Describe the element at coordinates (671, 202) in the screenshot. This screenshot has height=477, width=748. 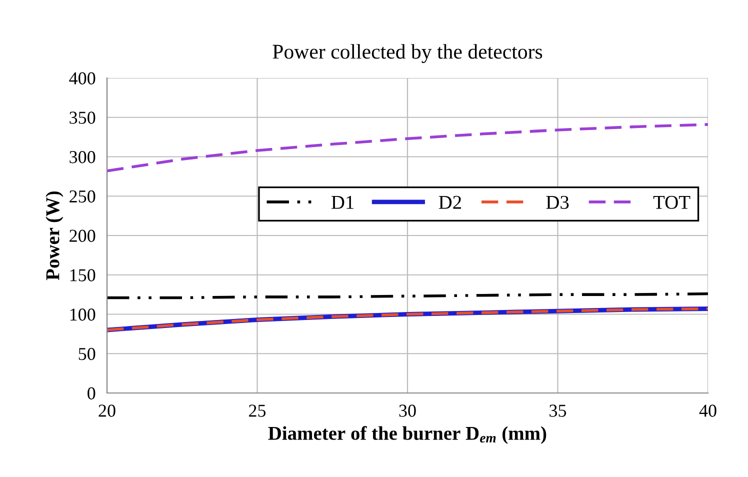
I see `legend-label: TOT` at that location.